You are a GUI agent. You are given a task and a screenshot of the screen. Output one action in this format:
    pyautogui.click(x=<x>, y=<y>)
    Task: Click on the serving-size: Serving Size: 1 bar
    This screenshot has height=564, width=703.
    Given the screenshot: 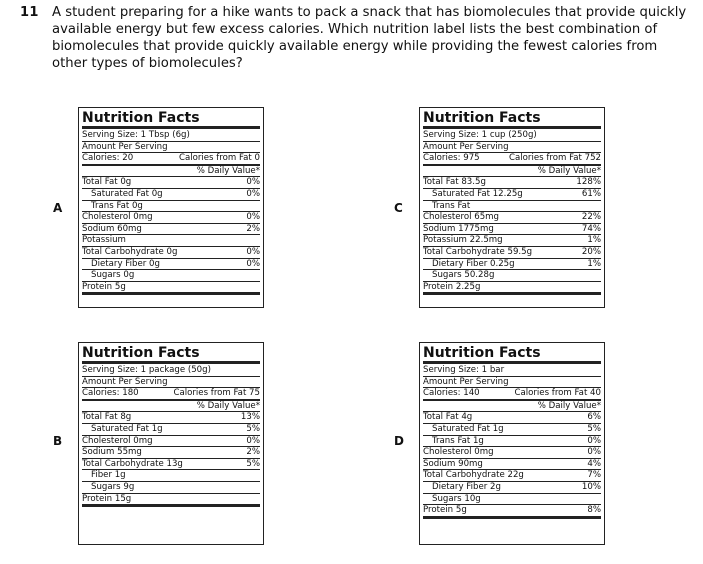 What is the action you would take?
    pyautogui.click(x=512, y=371)
    